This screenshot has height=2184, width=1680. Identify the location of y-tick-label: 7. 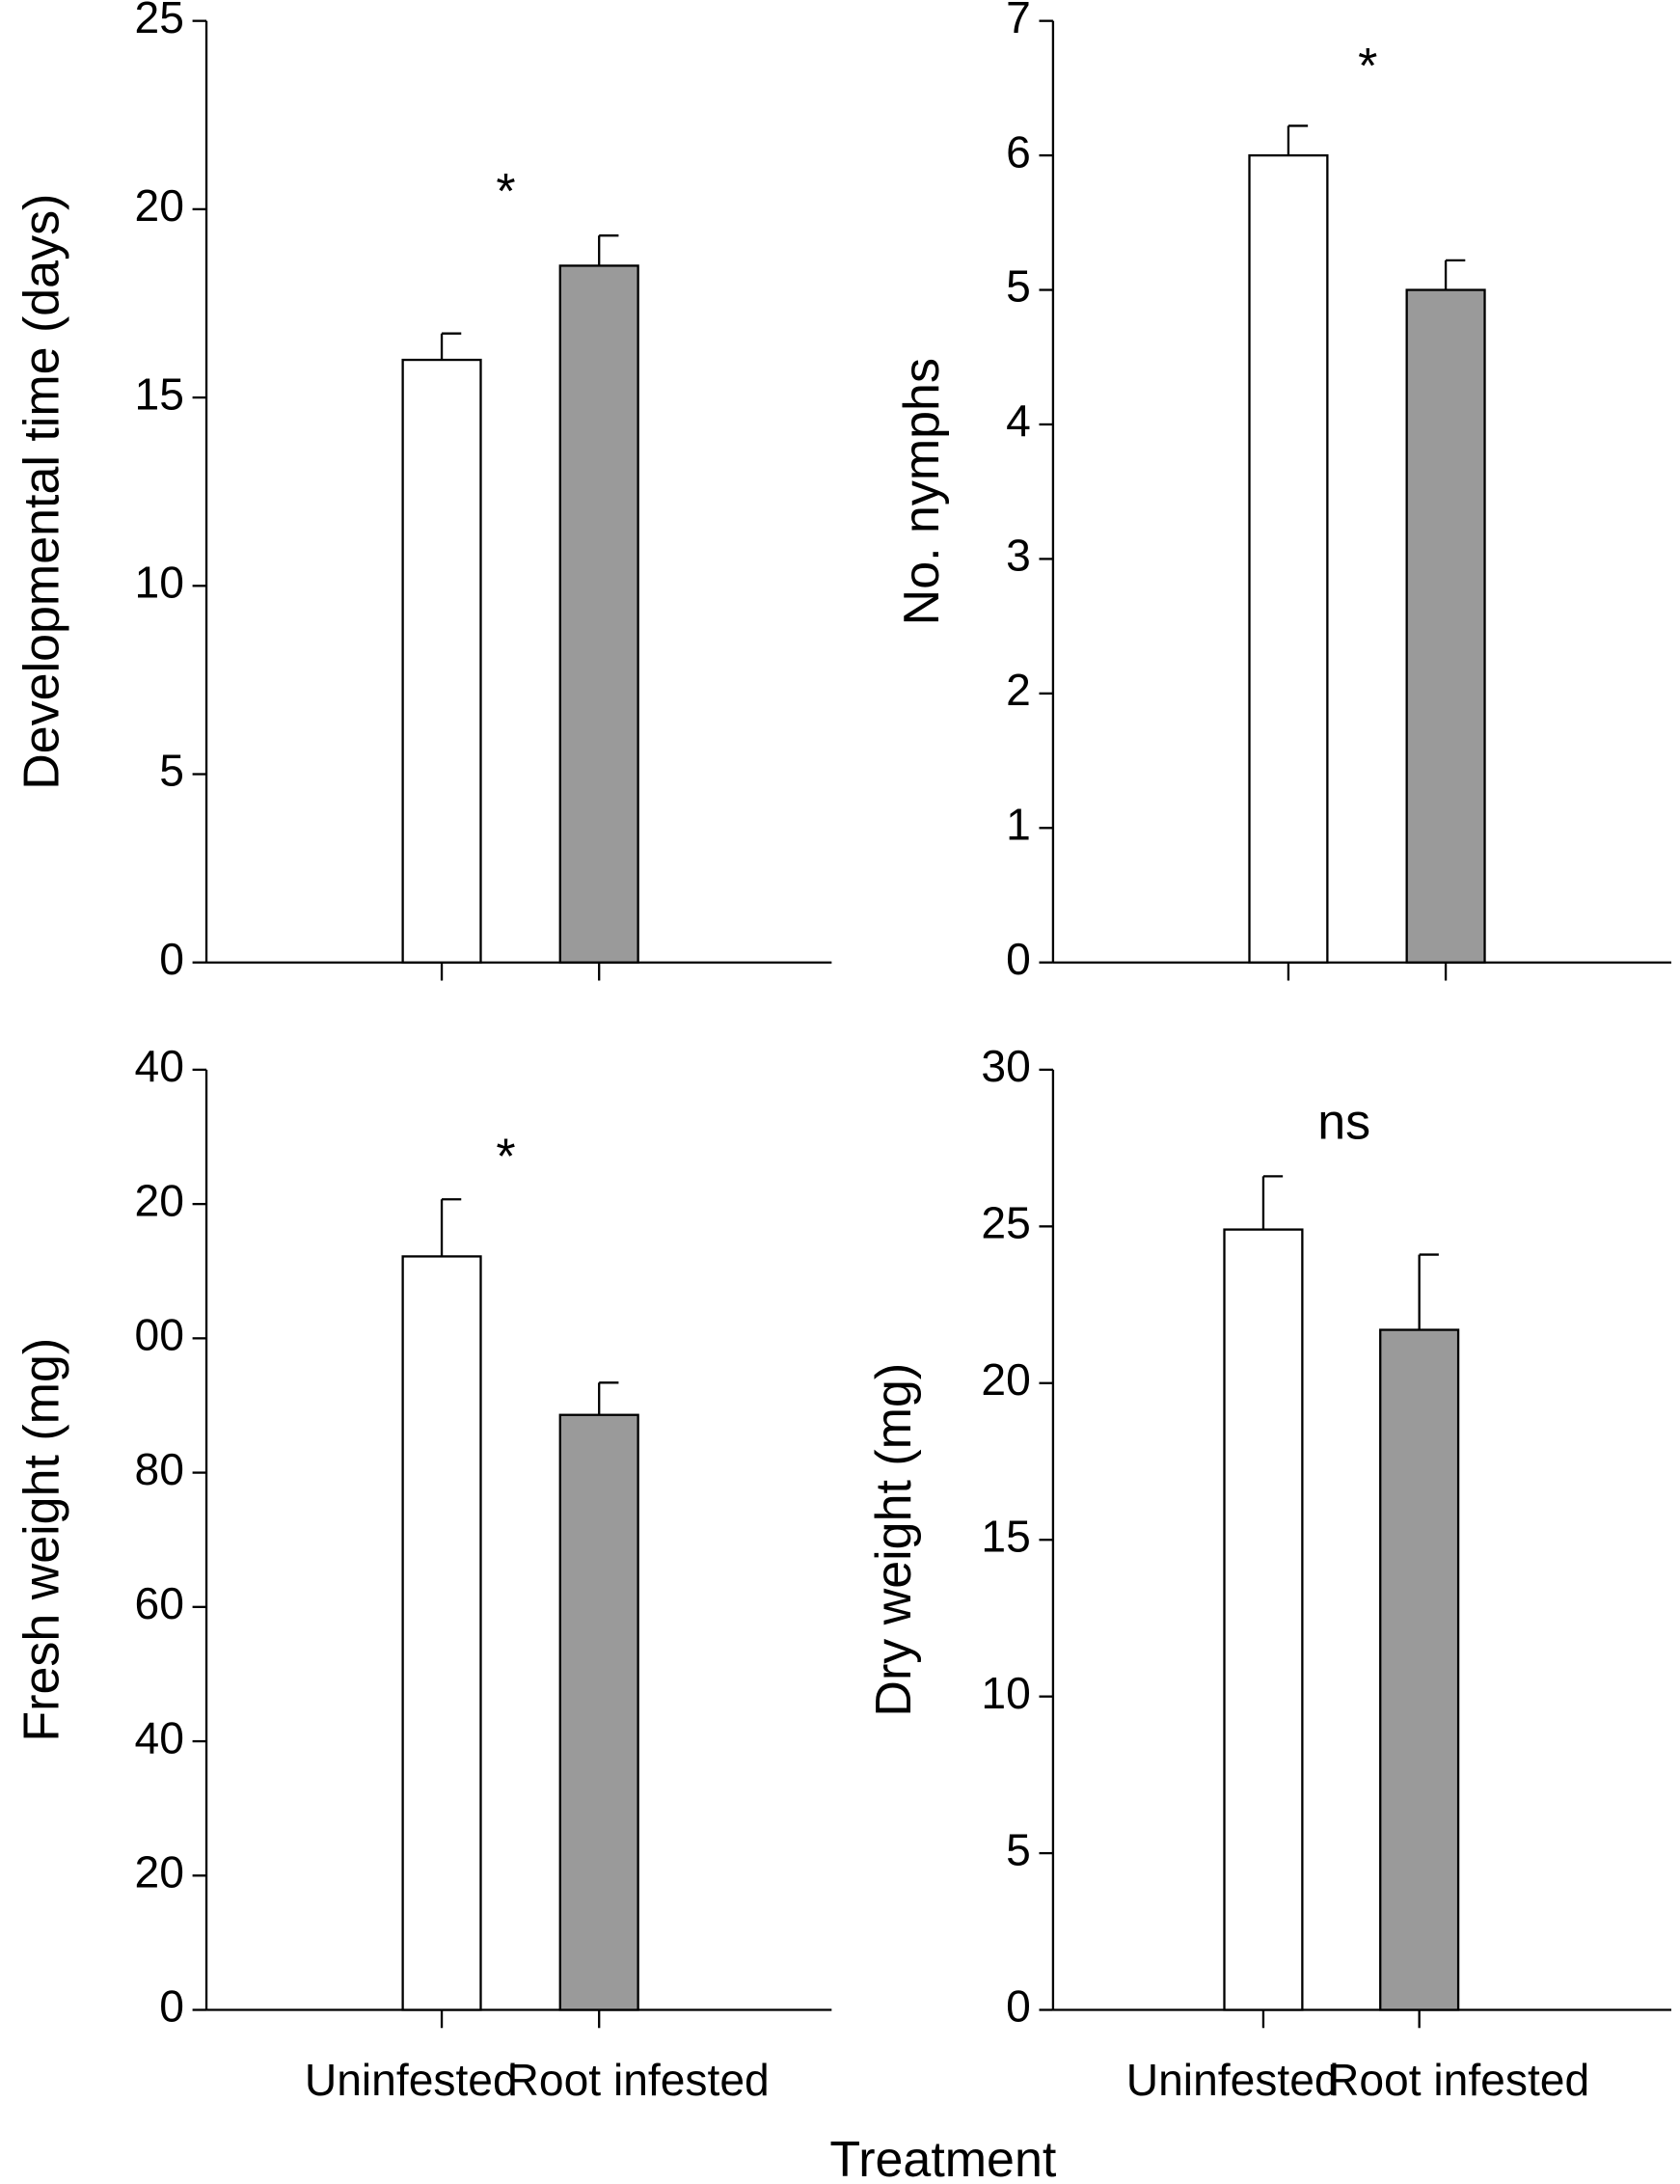
(1019, 21).